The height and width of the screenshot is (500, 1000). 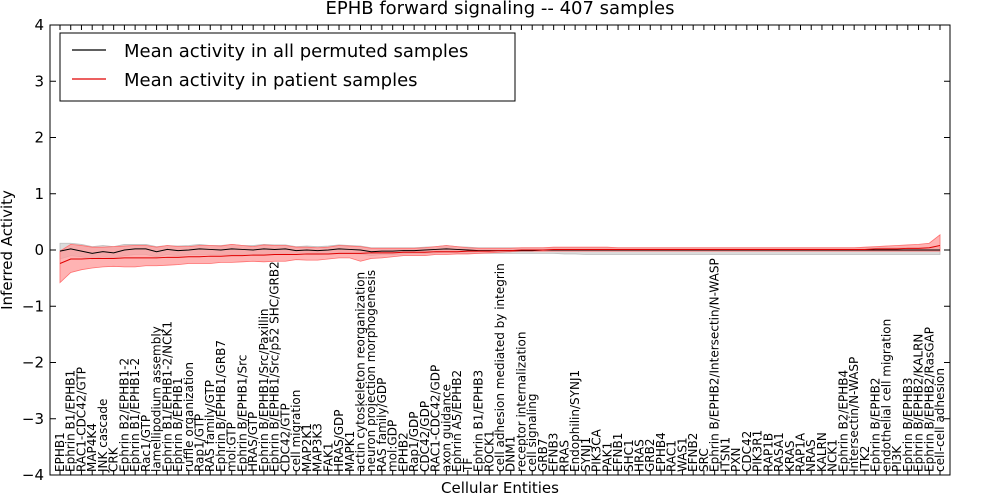 I want to click on y-tick-label: 3, so click(x=39, y=81).